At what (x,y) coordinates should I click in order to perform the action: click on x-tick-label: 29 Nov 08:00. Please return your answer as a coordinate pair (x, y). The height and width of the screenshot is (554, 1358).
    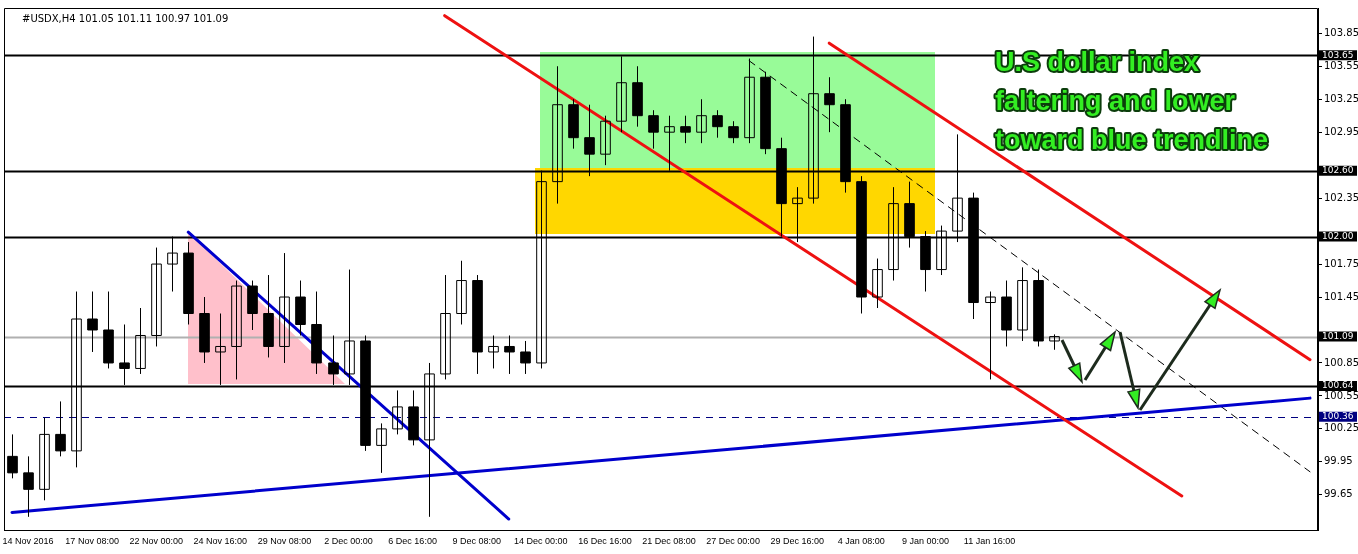
    Looking at the image, I should click on (284, 540).